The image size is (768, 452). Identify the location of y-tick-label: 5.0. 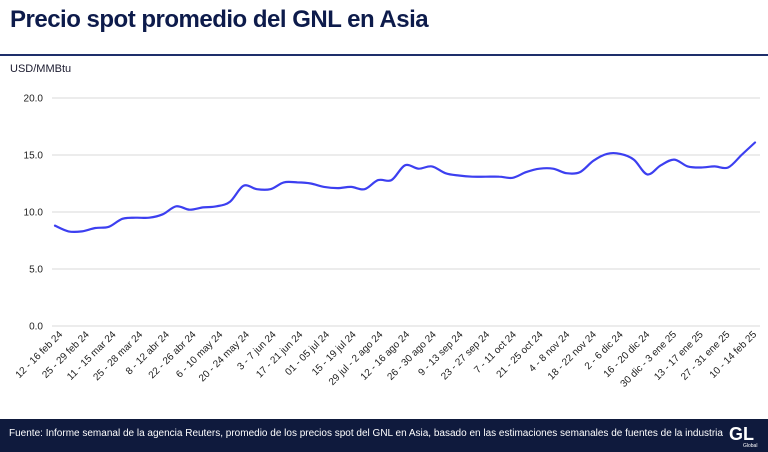
(36, 270).